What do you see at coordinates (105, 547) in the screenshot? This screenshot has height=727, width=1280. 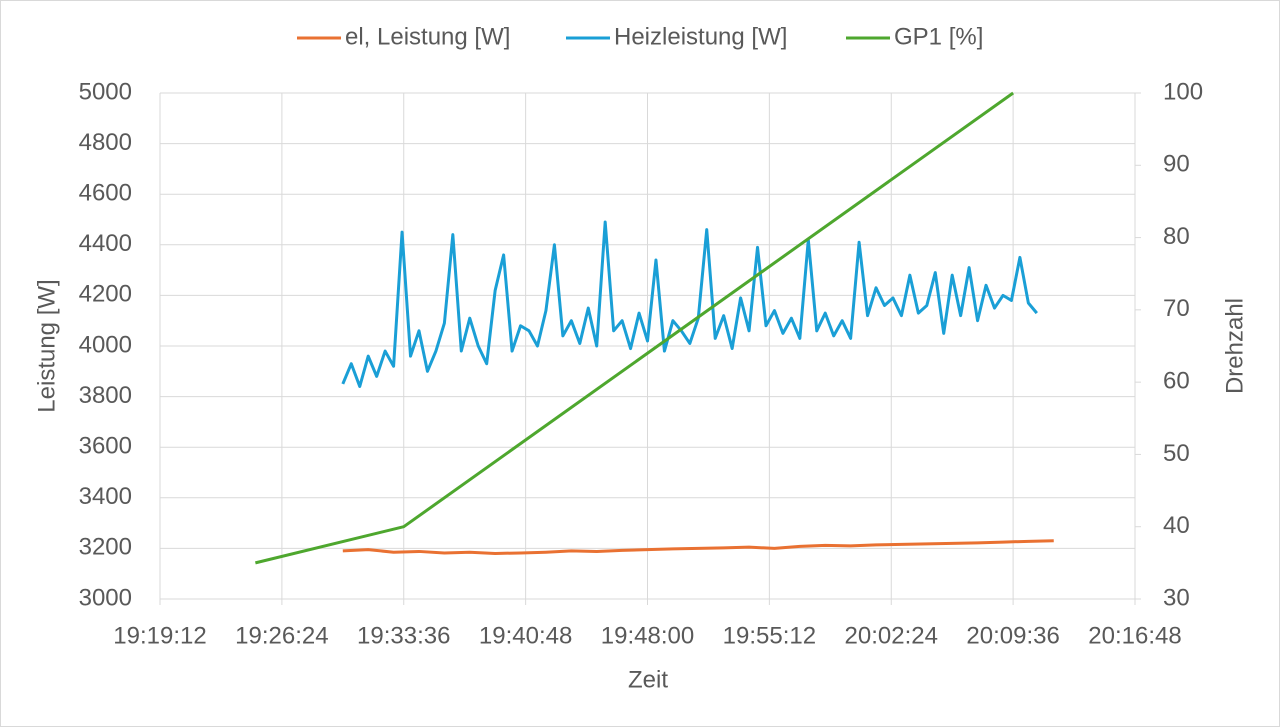 I see `y-tick-label: 3200` at bounding box center [105, 547].